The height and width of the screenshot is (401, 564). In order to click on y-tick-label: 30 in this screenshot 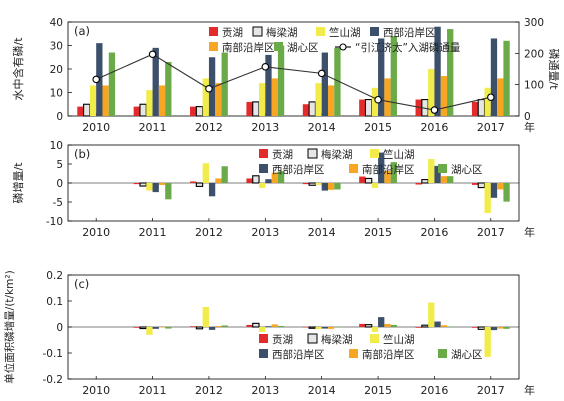, I will do `click(56, 47)`.